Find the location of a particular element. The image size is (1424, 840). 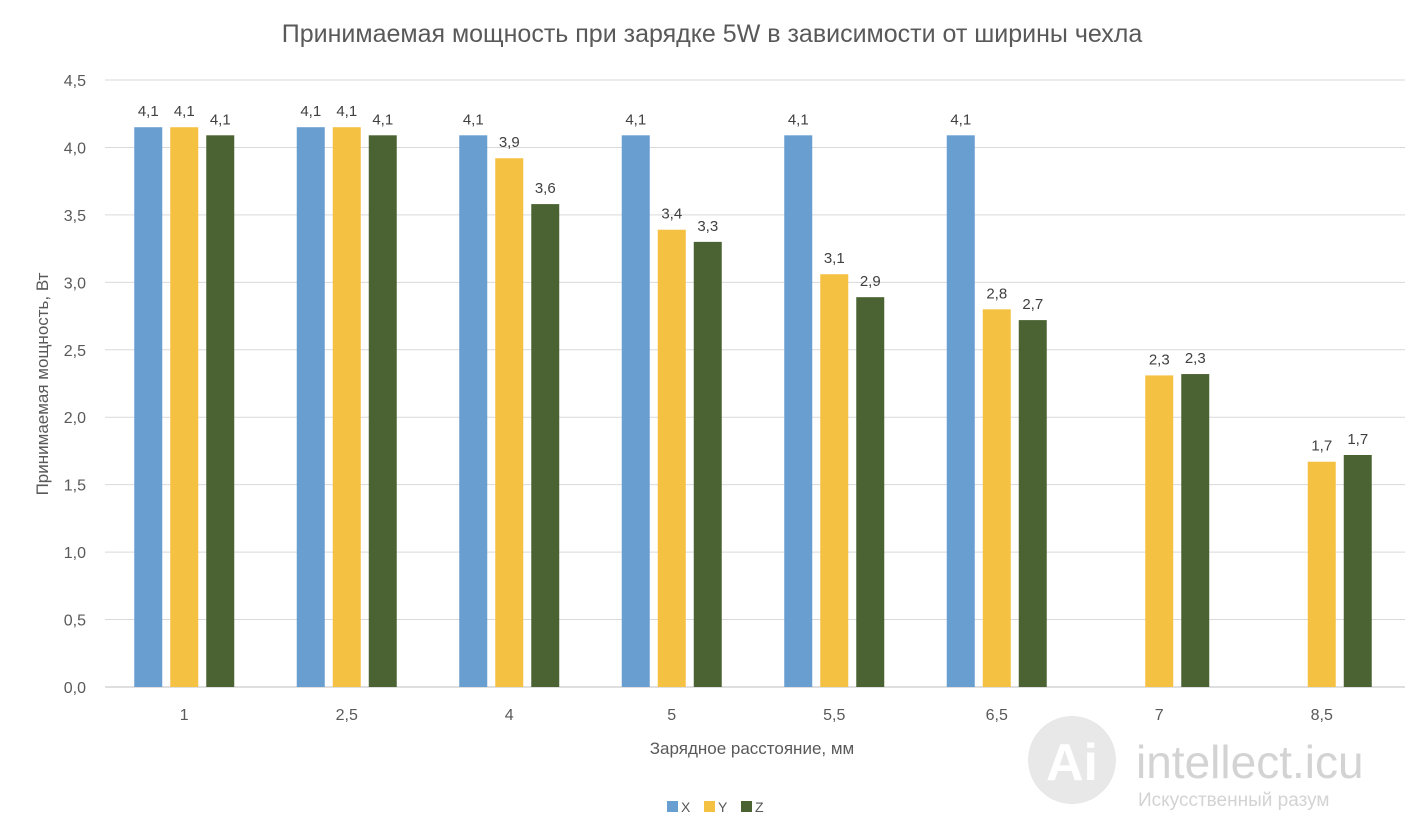

watermark-brand: intellect.icu is located at coordinates (1250, 762).